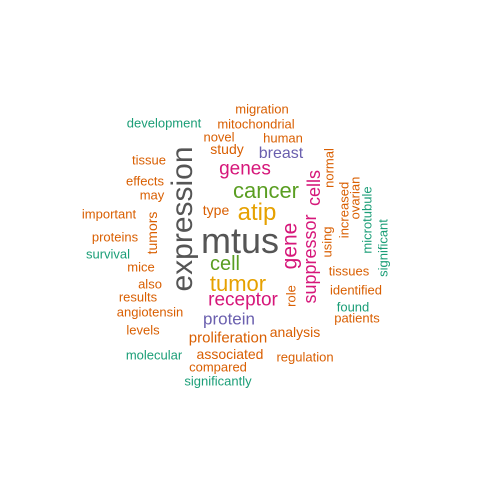  Describe the element at coordinates (281, 153) in the screenshot. I see `word-breast: breast` at that location.